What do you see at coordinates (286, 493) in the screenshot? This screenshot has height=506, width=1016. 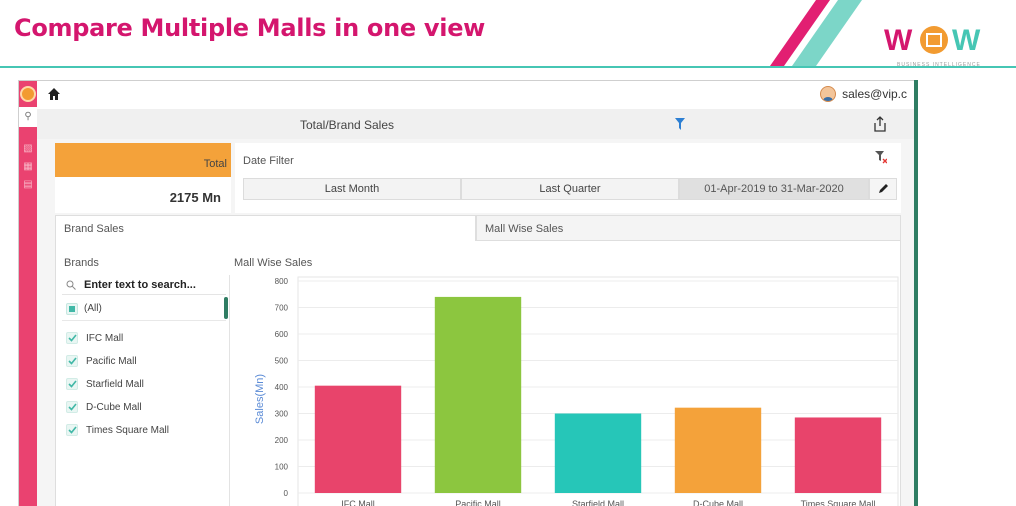 I see `y-tick-label: 0` at bounding box center [286, 493].